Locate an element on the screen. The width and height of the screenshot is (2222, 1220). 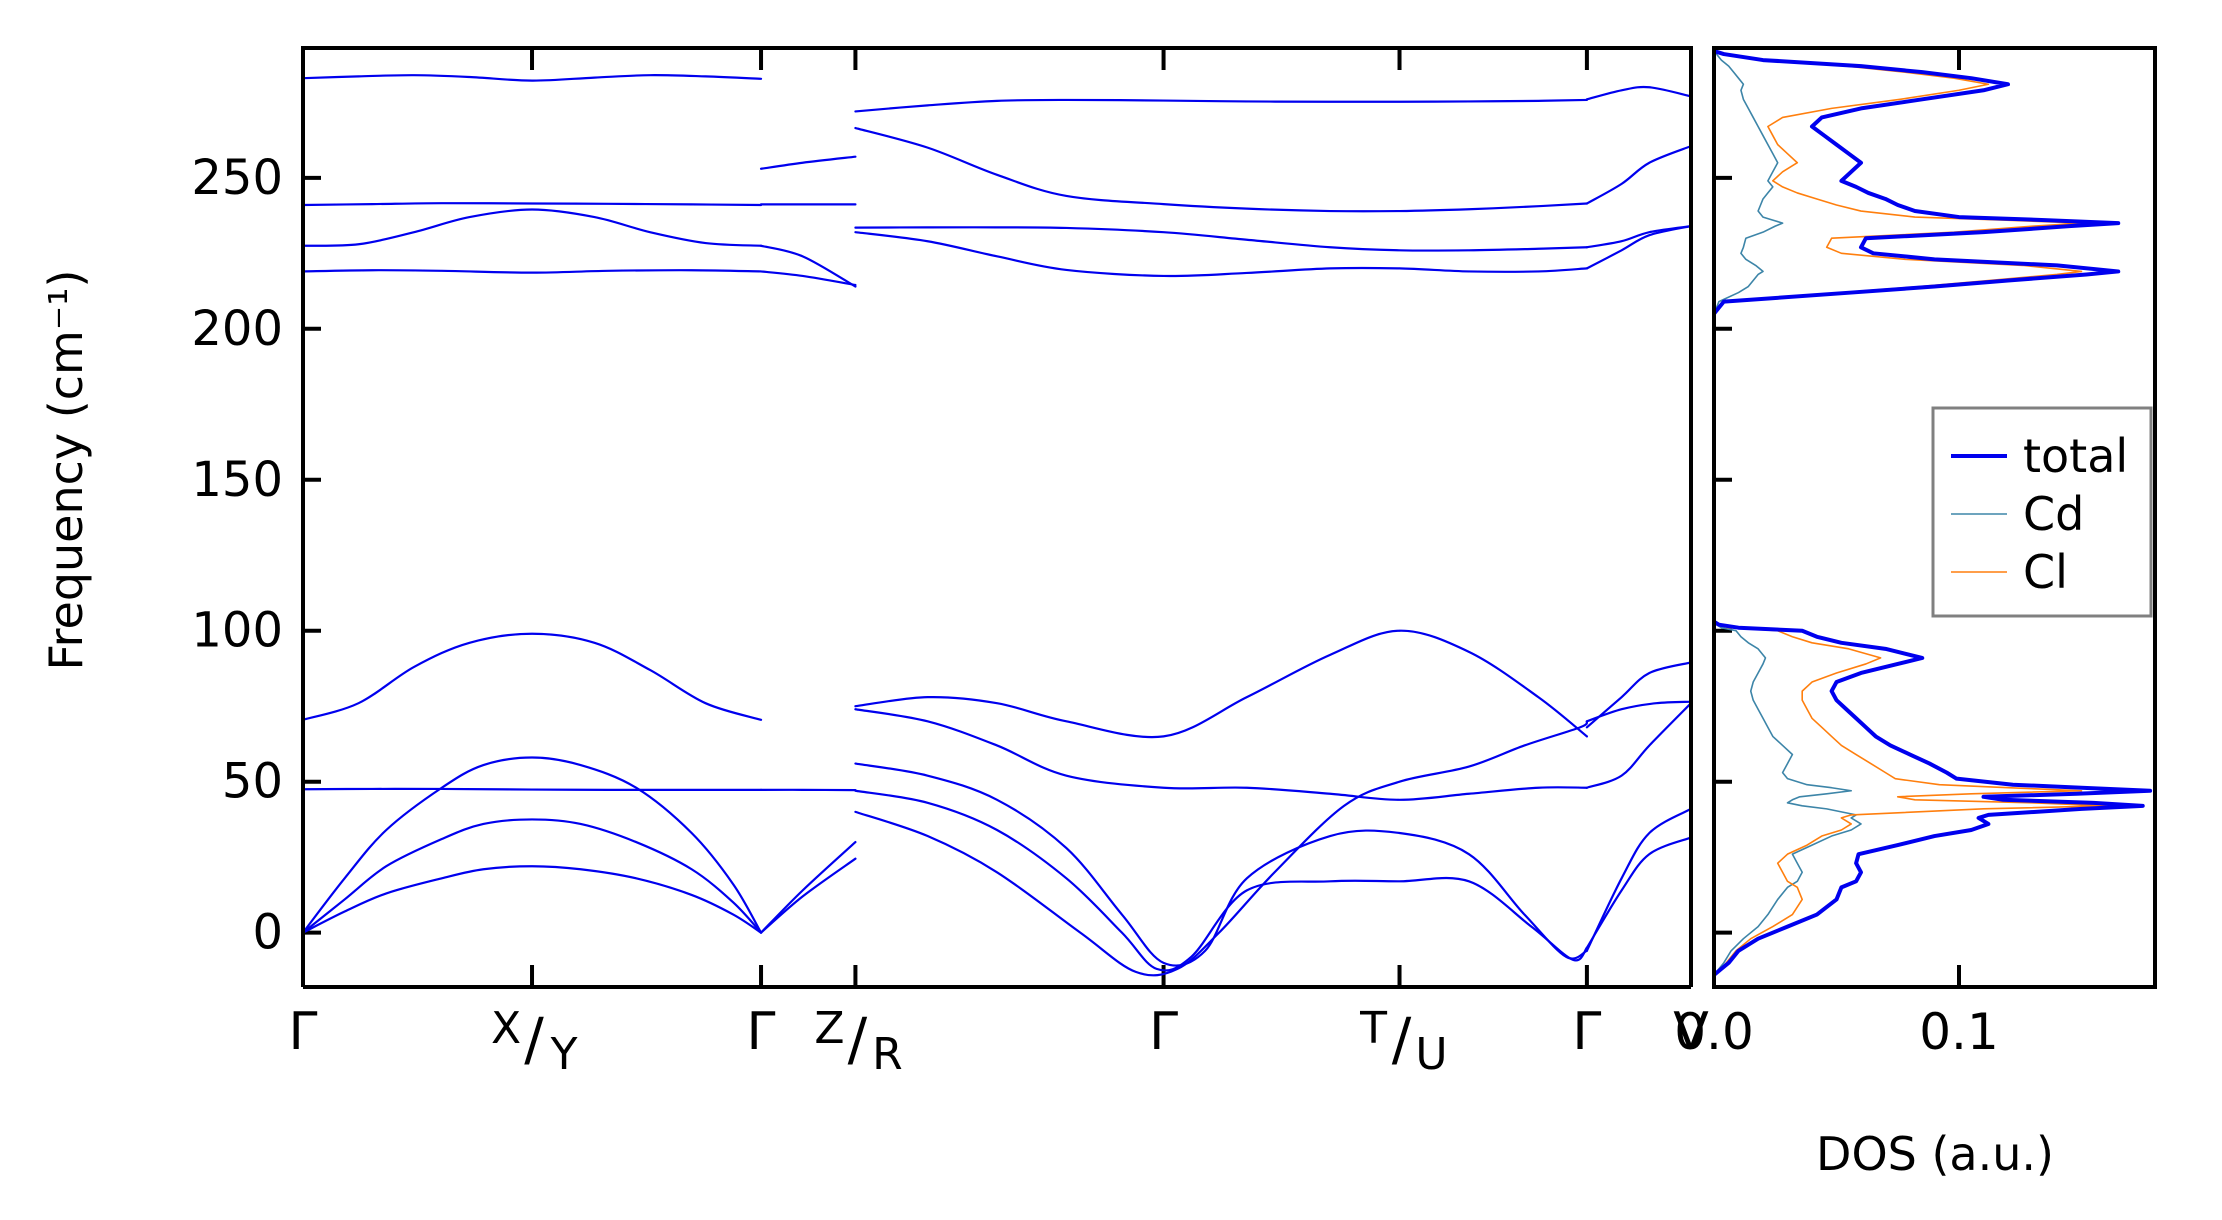
y-tick-label: 150 is located at coordinates (237, 480).